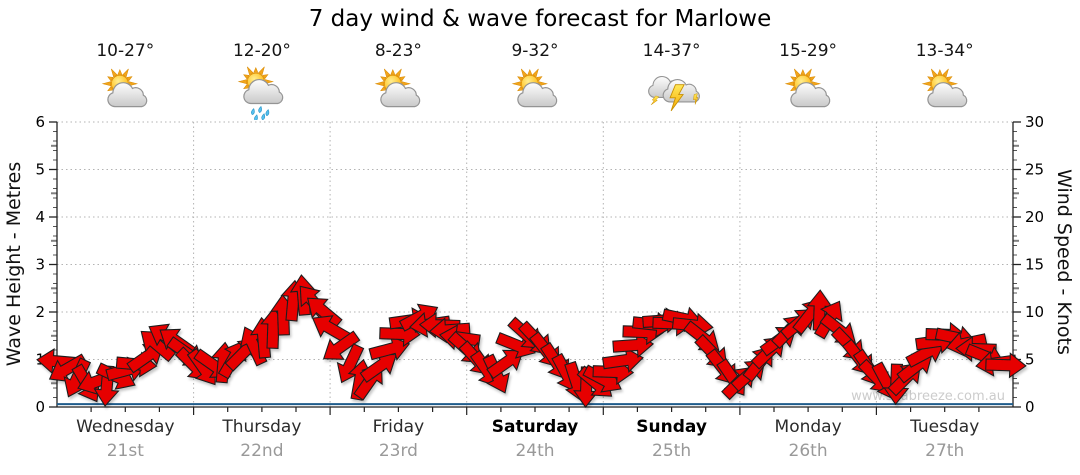  What do you see at coordinates (535, 427) in the screenshot?
I see `x-axis-day-name: Saturday` at bounding box center [535, 427].